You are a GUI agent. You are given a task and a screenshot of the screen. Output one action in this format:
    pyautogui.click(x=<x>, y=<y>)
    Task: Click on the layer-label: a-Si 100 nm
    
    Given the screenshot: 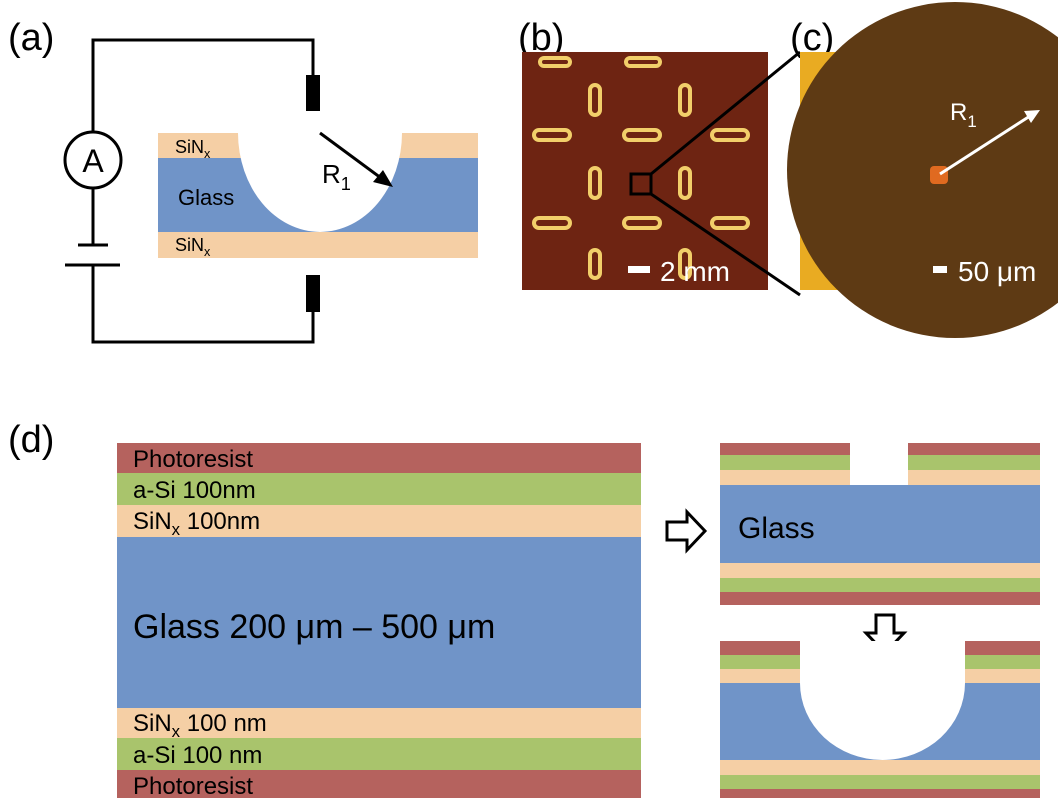 What is the action you would take?
    pyautogui.click(x=197, y=755)
    